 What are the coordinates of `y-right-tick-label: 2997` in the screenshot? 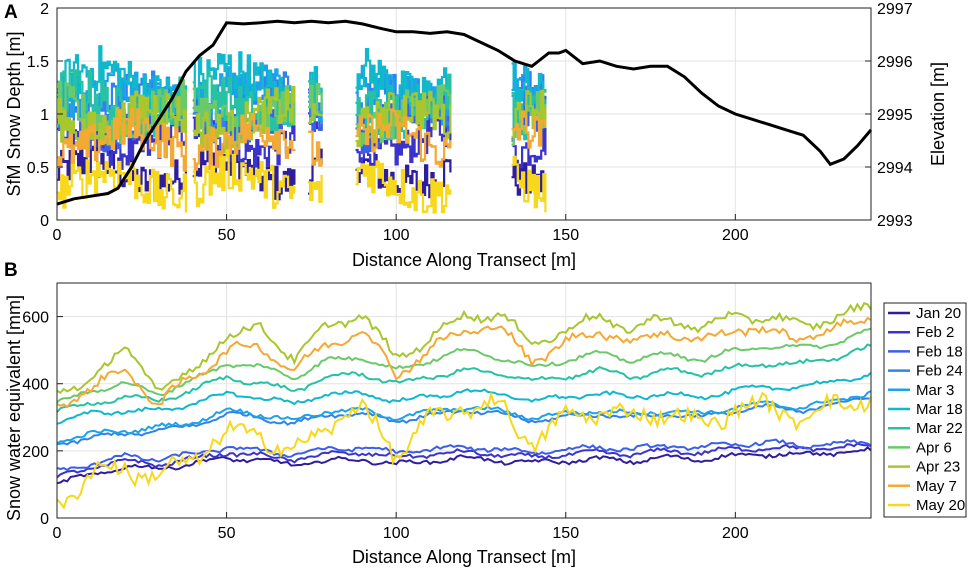 It's located at (895, 9).